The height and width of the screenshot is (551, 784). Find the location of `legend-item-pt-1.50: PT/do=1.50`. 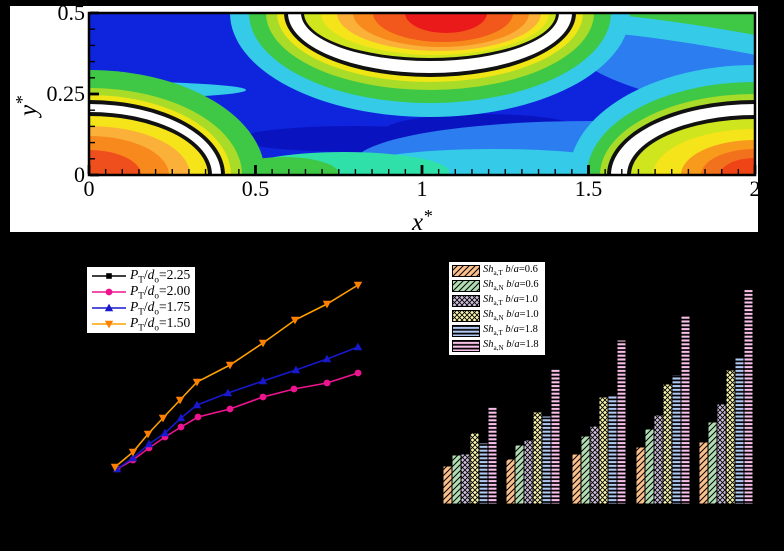

legend-item-pt-1.50: PT/do=1.50 is located at coordinates (143, 323).